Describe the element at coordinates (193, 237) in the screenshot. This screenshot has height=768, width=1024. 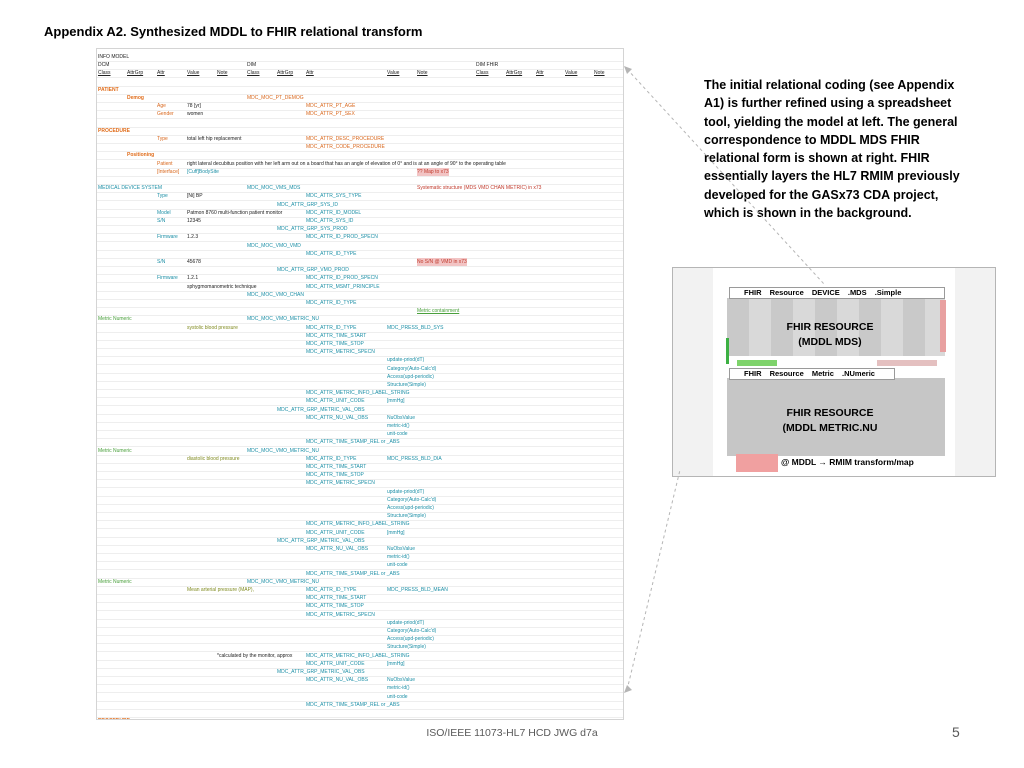
I see `sheet-cell: 1.2.3` at that location.